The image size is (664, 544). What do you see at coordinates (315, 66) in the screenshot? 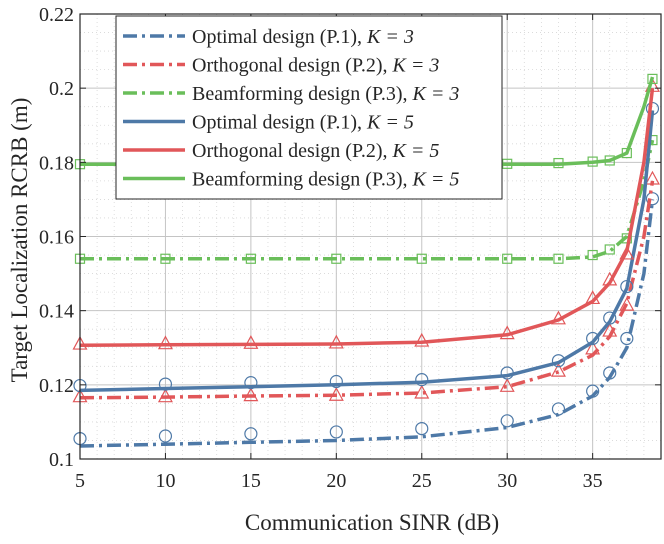
I see `legend-entry: Orthogonal design (P.2), K = 3` at bounding box center [315, 66].